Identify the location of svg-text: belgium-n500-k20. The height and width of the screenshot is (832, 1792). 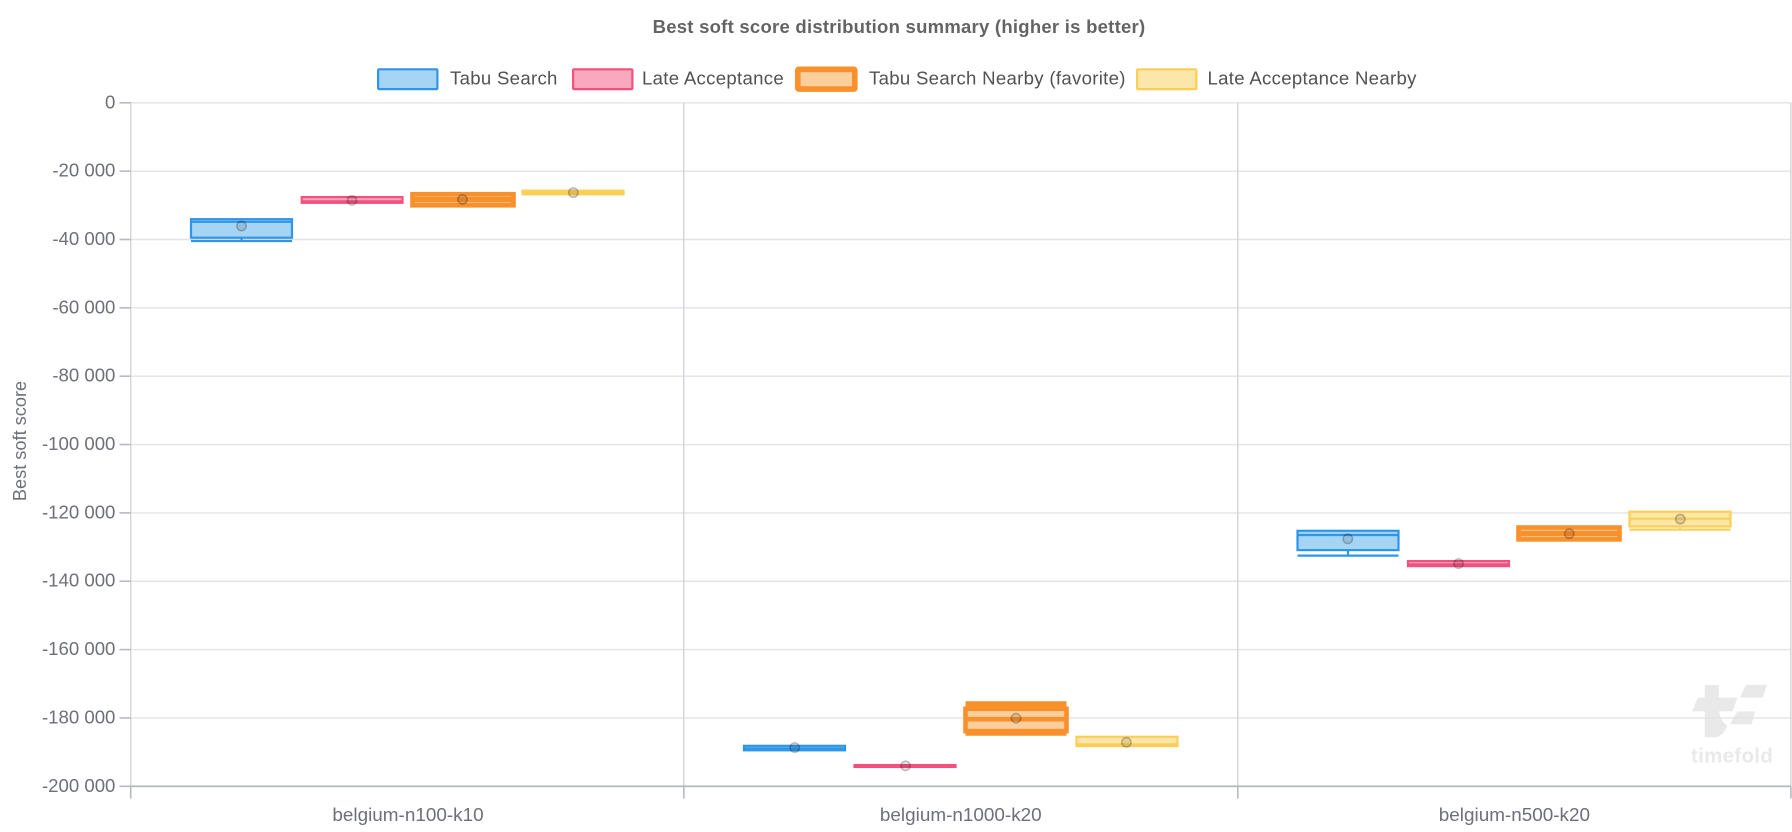
(1514, 815).